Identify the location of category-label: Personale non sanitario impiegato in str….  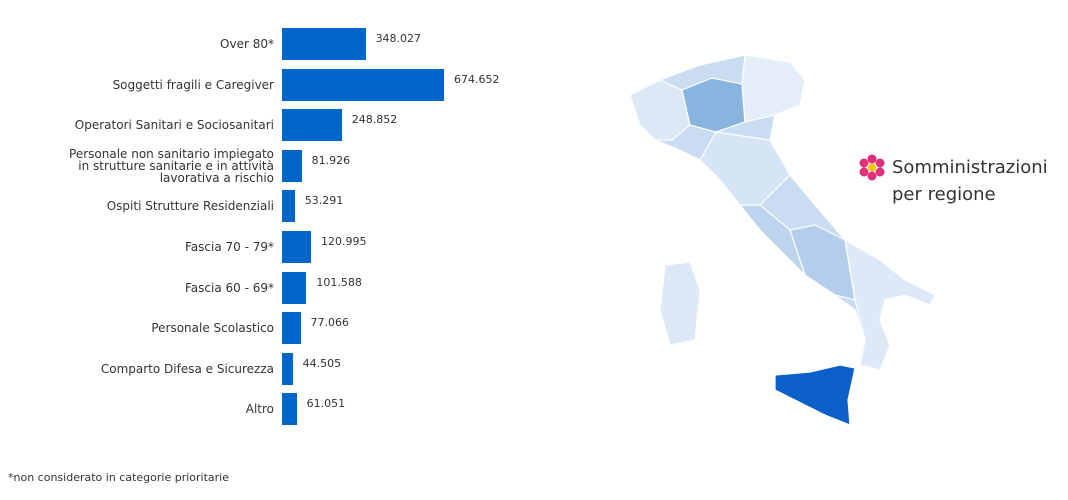
(171, 165).